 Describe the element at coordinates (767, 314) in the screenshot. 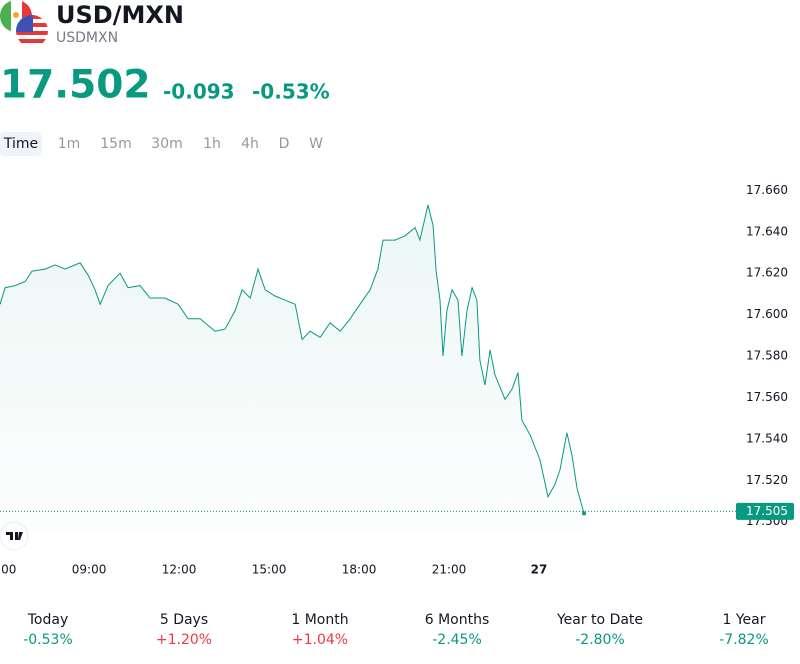

I see `y-tick-label: 17.600` at that location.